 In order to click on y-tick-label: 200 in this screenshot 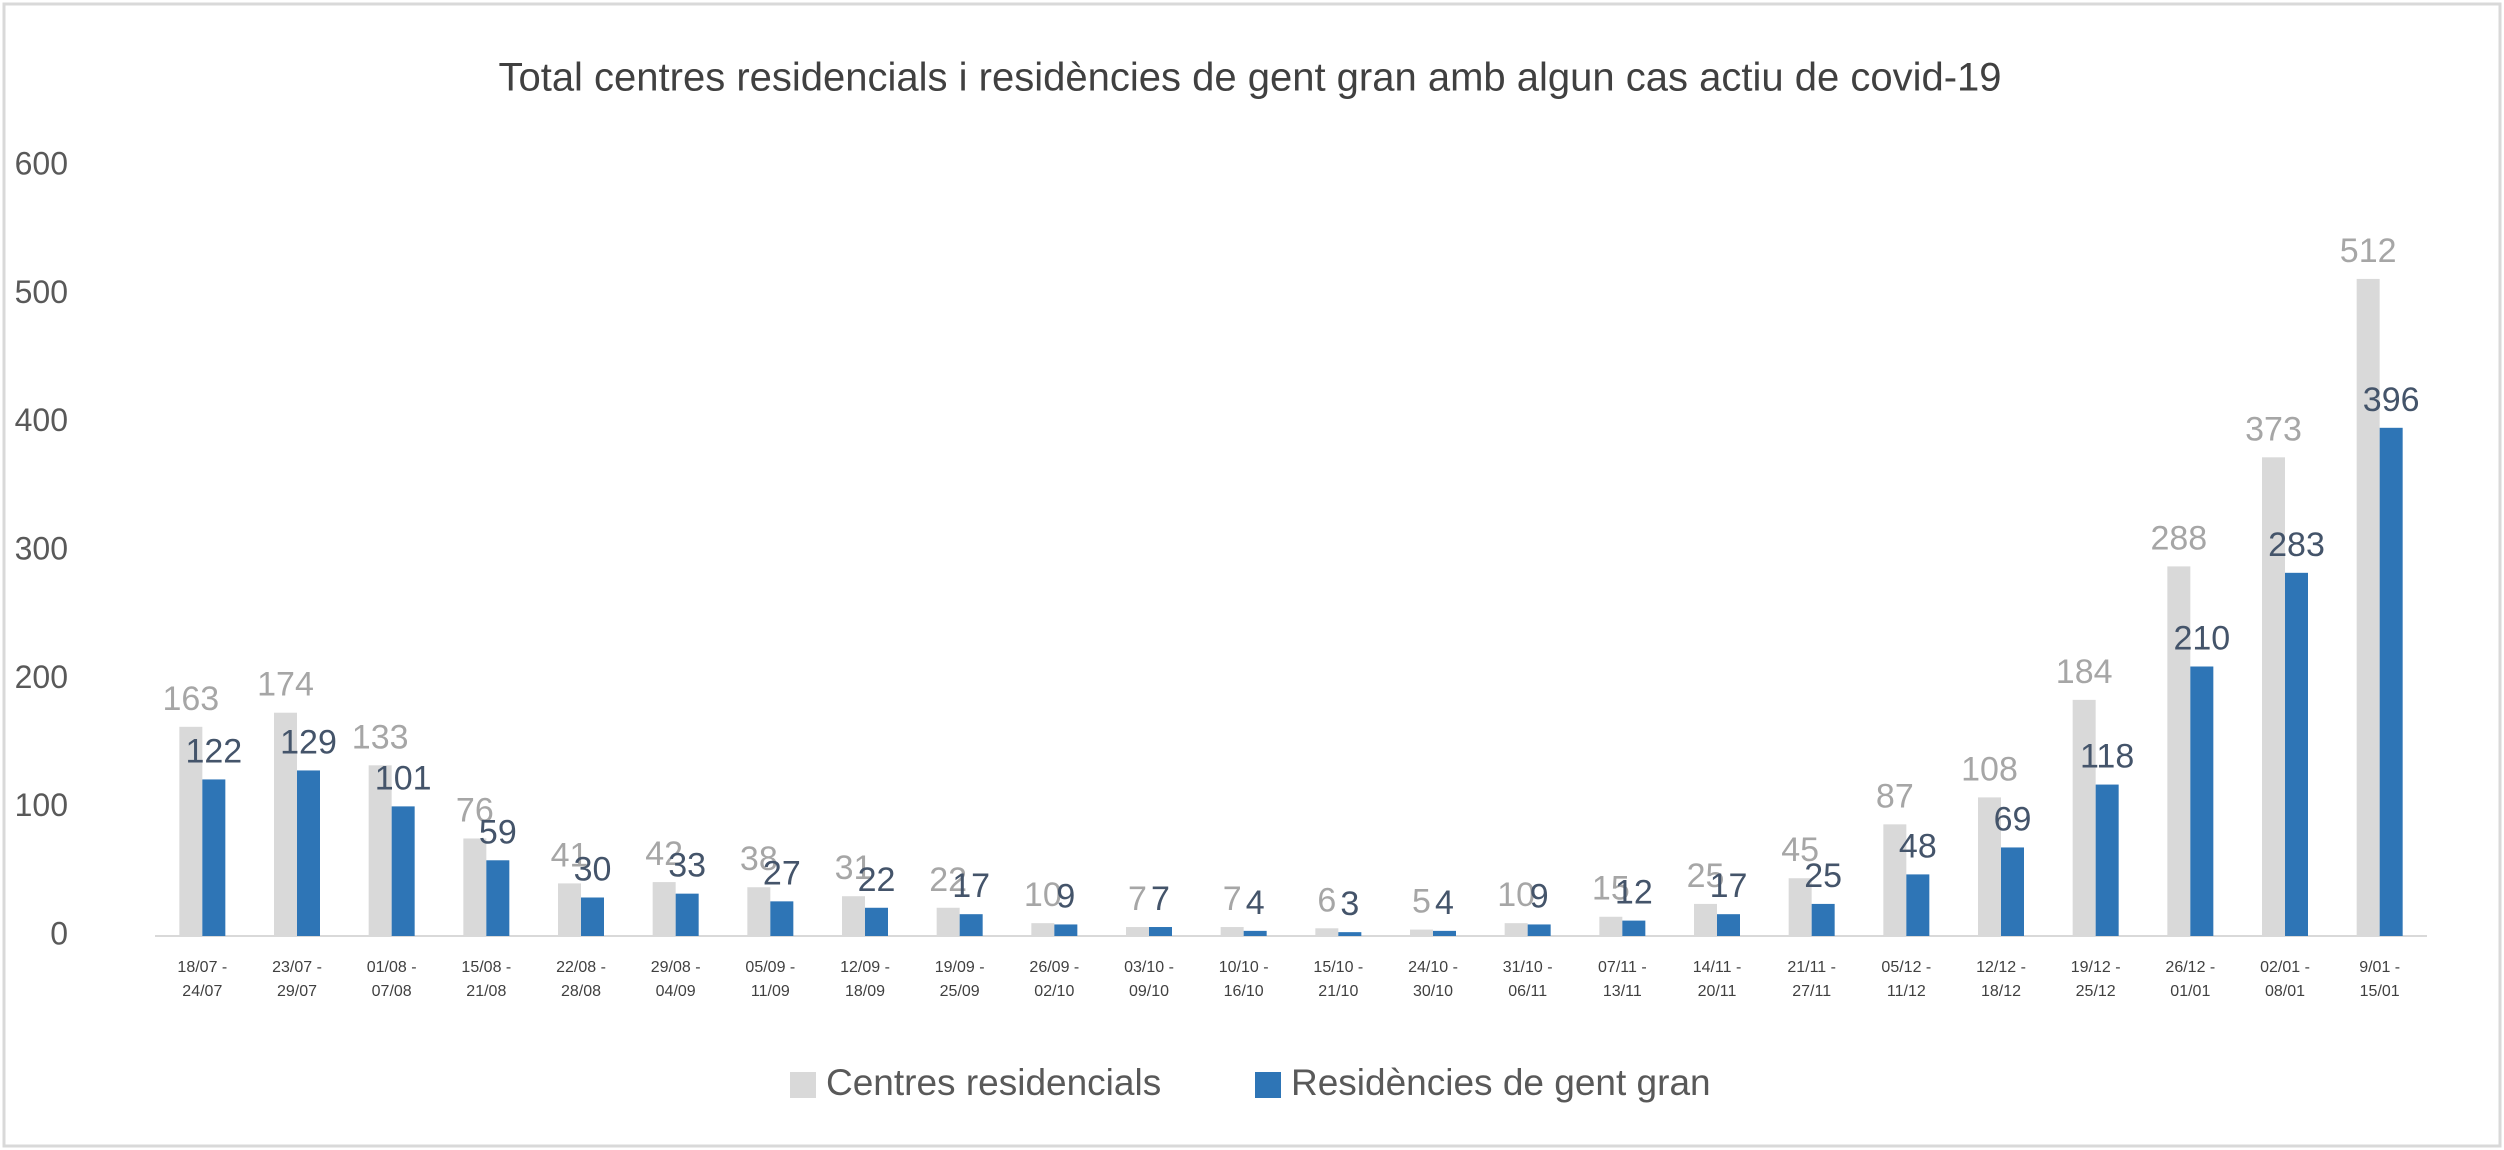, I will do `click(41, 677)`.